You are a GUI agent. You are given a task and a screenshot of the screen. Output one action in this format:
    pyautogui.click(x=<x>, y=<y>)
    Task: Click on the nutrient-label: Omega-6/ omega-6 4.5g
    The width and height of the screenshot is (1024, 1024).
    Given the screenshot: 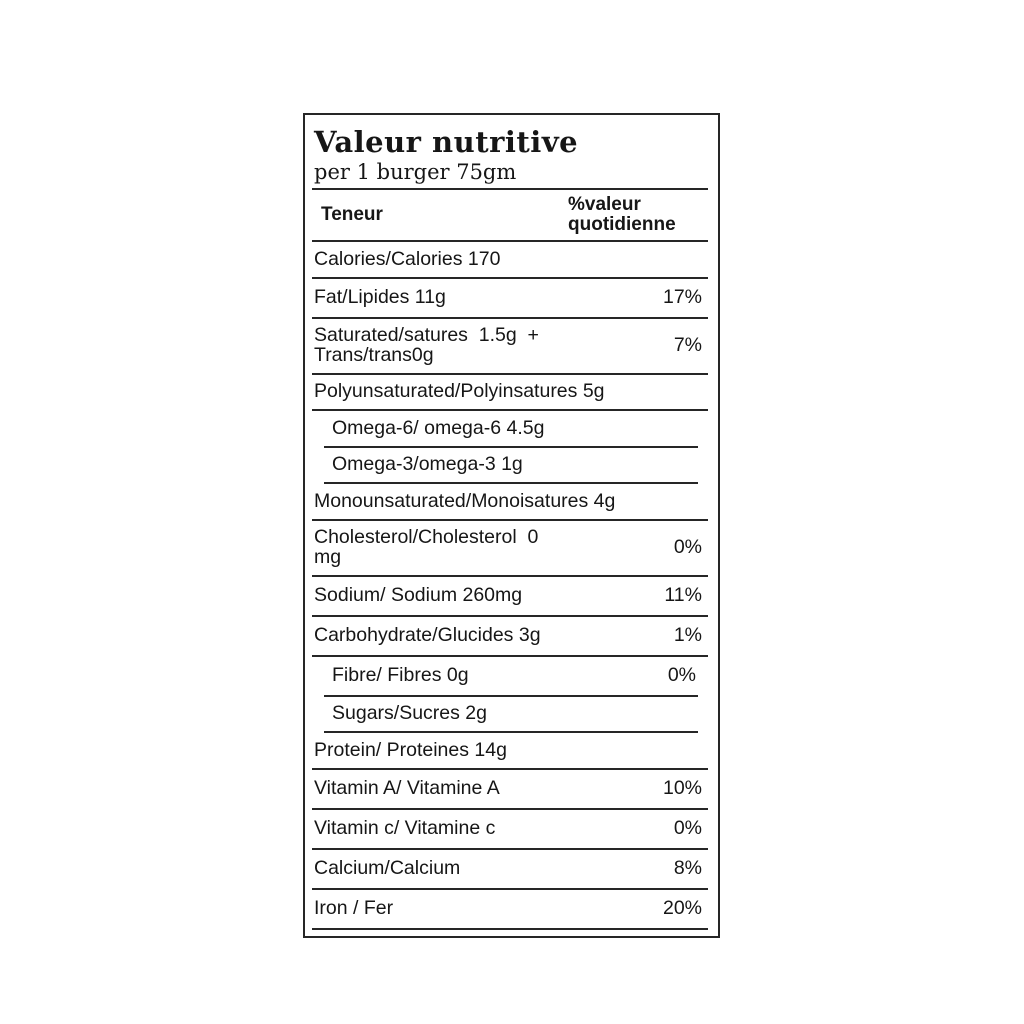 What is the action you would take?
    pyautogui.click(x=510, y=427)
    